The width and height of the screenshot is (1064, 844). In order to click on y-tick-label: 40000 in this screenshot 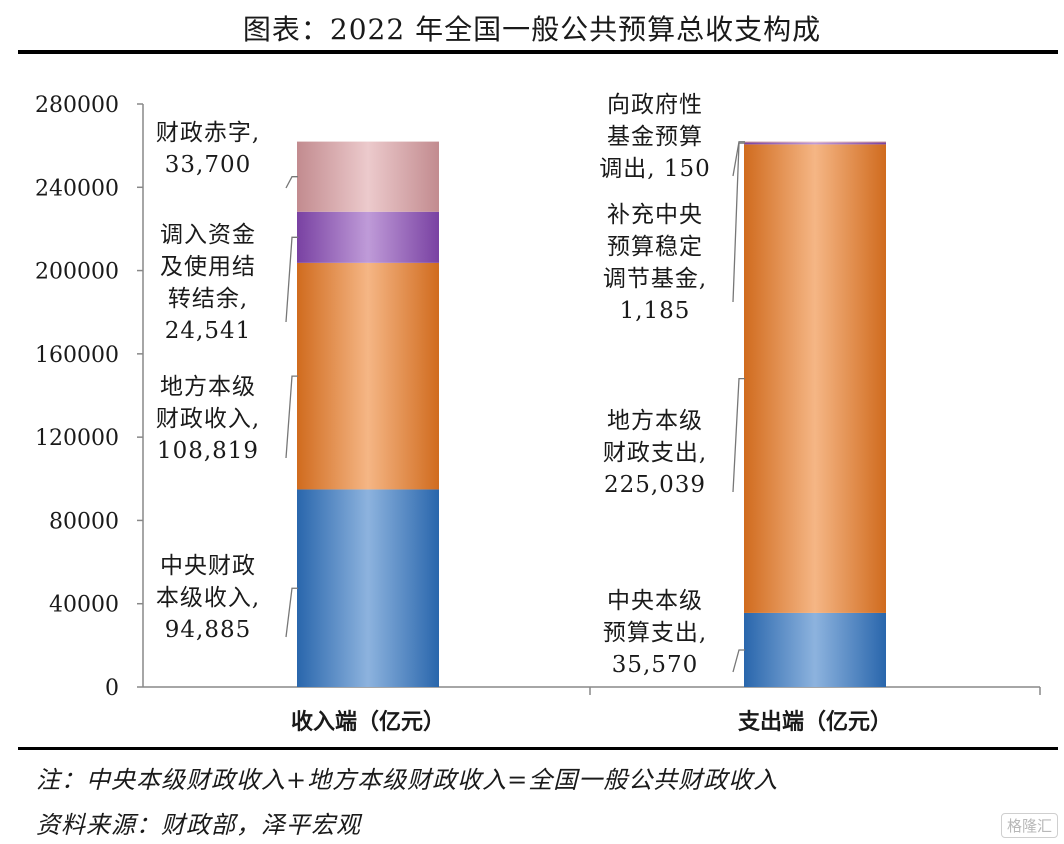, I will do `click(84, 605)`.